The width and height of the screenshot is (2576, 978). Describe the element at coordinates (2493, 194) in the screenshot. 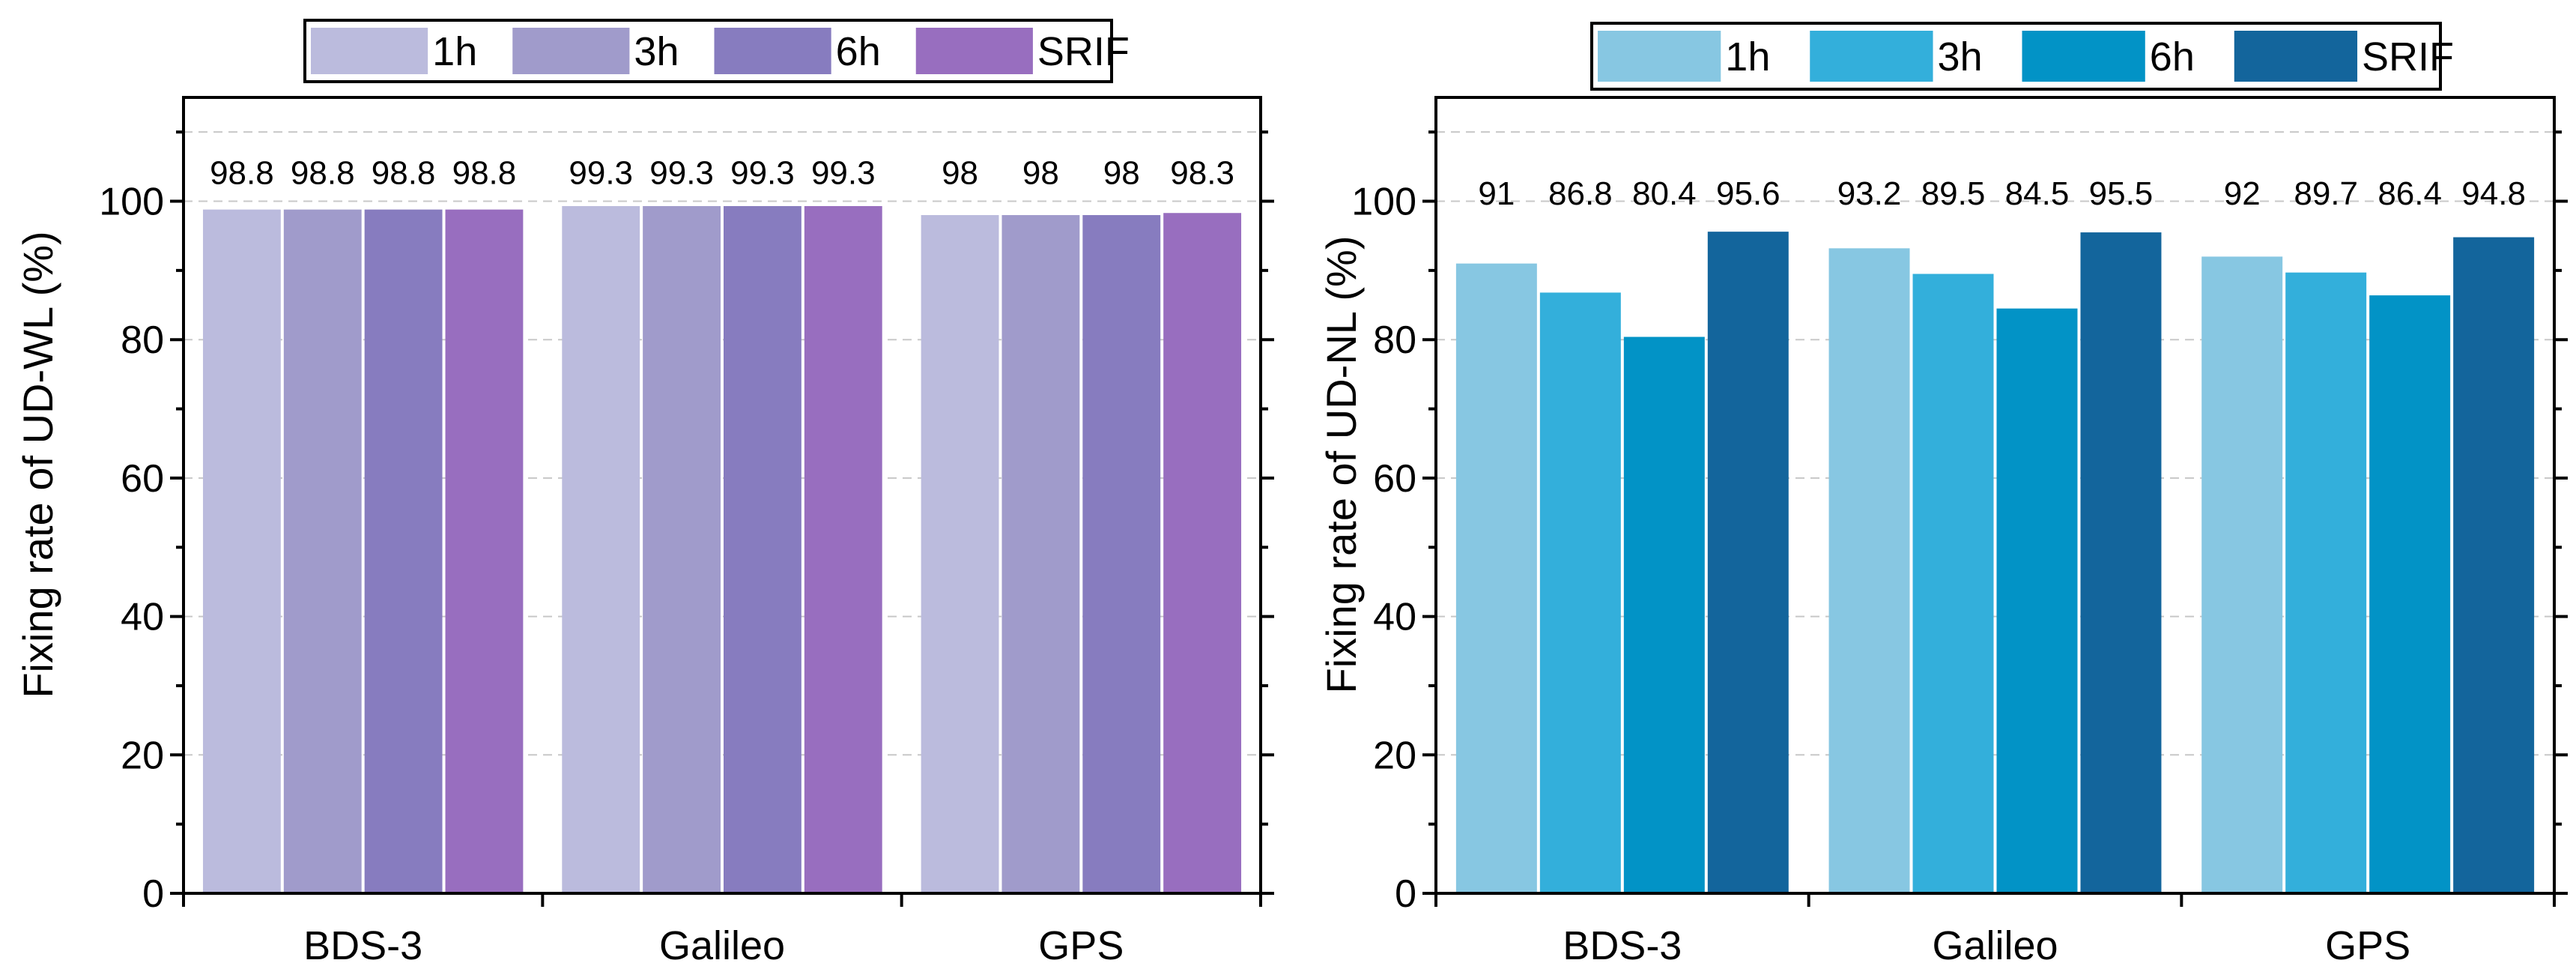

I see `data-label: 94.8` at that location.